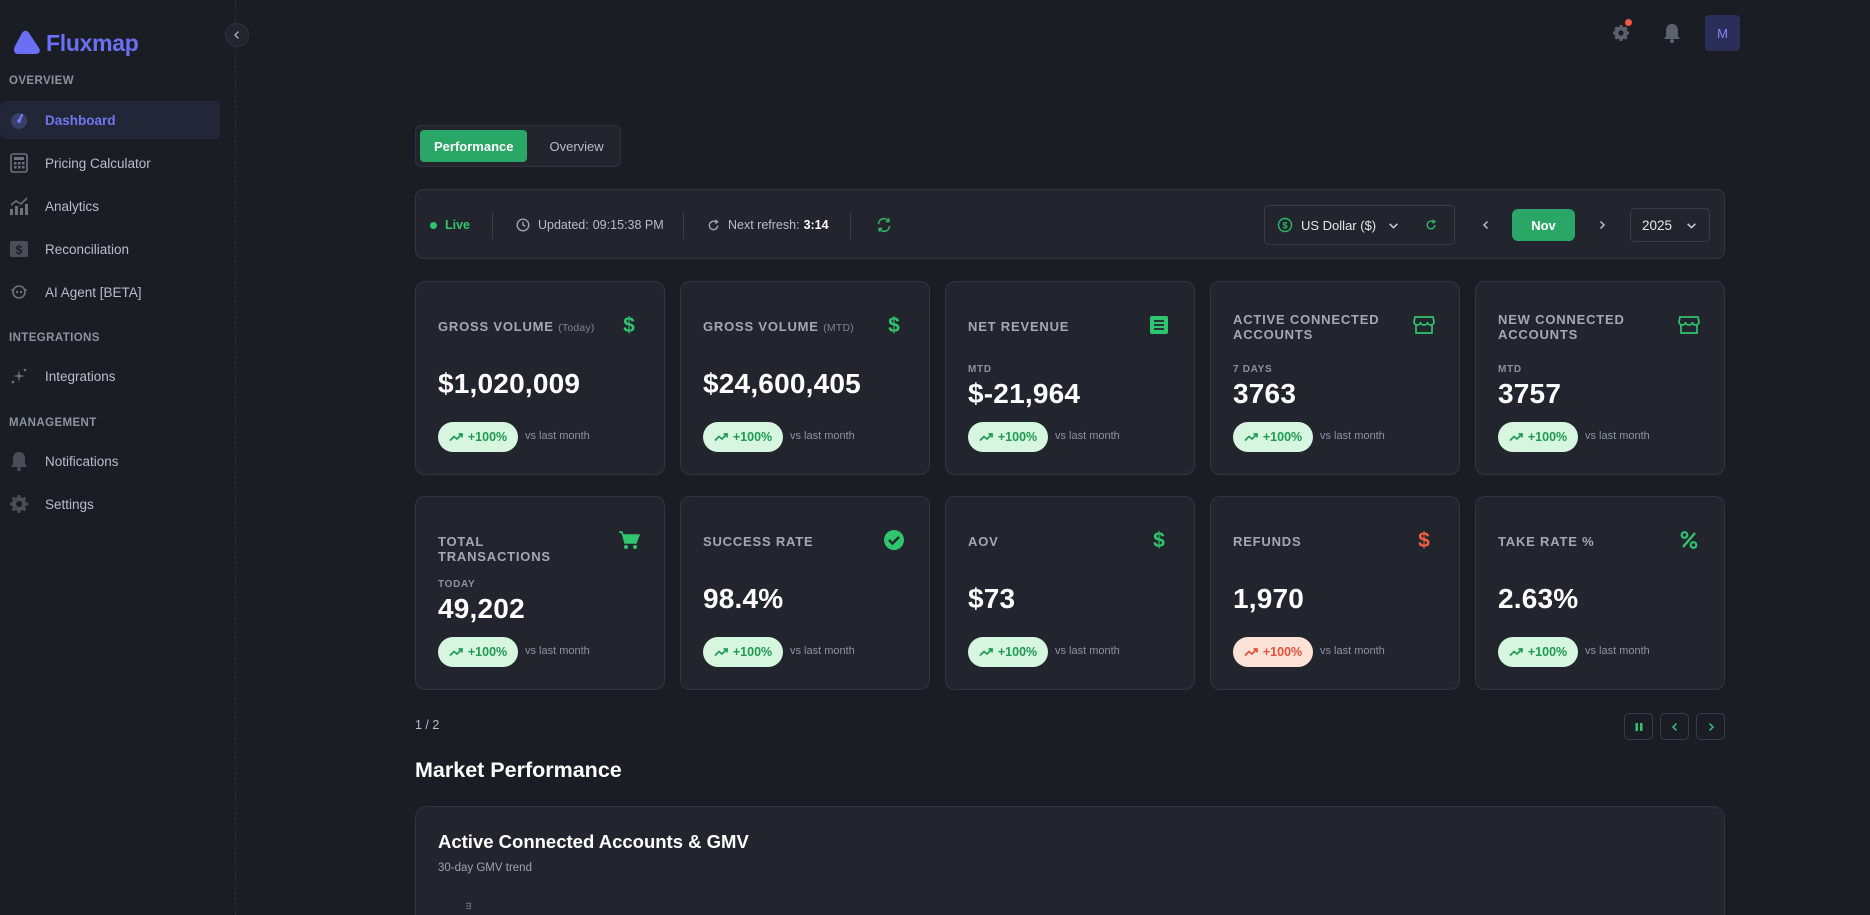 Image resolution: width=1870 pixels, height=915 pixels. I want to click on sidebar-item-label: Settings, so click(69, 504).